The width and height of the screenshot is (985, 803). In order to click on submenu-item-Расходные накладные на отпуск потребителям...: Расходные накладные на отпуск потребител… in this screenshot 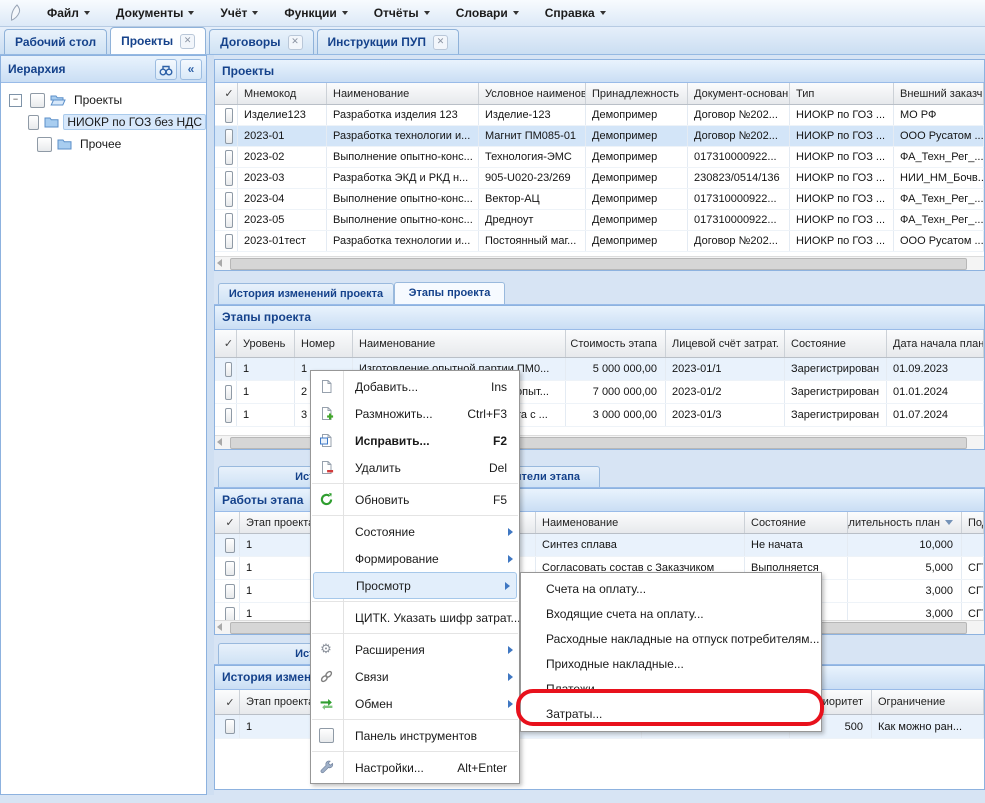, I will do `click(683, 639)`.